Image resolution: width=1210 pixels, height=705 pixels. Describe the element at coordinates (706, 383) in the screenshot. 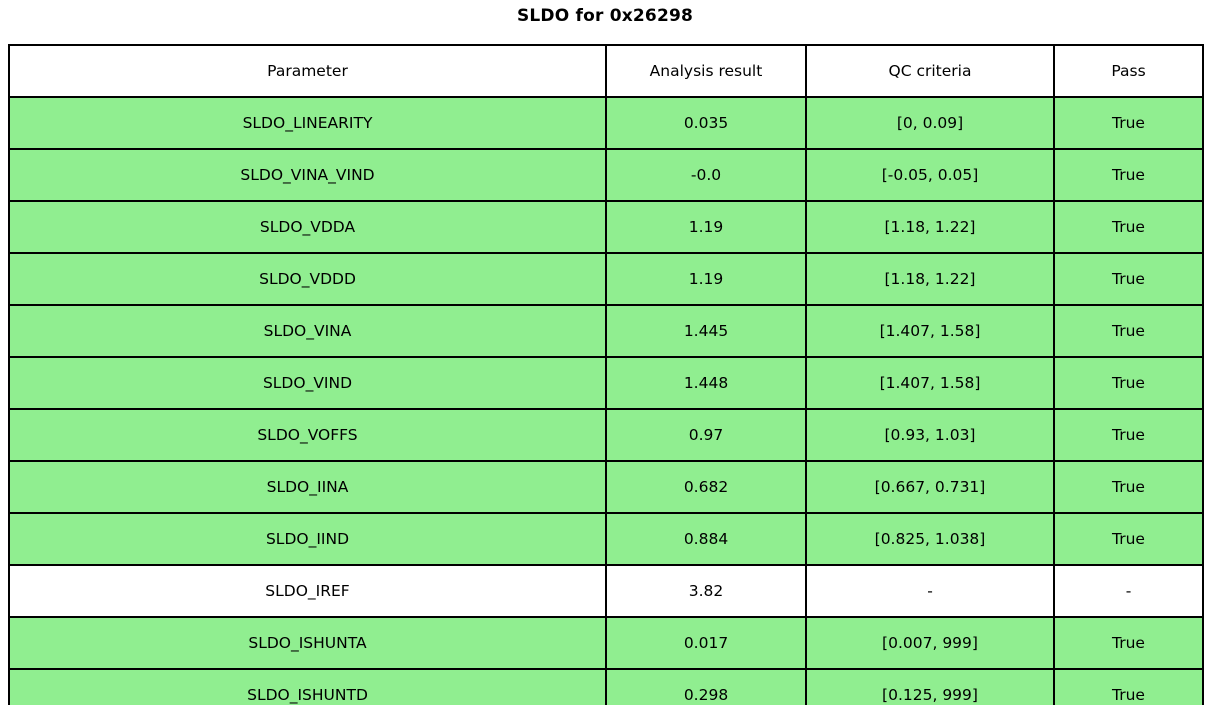

I see `result-cell: 1.448` at that location.